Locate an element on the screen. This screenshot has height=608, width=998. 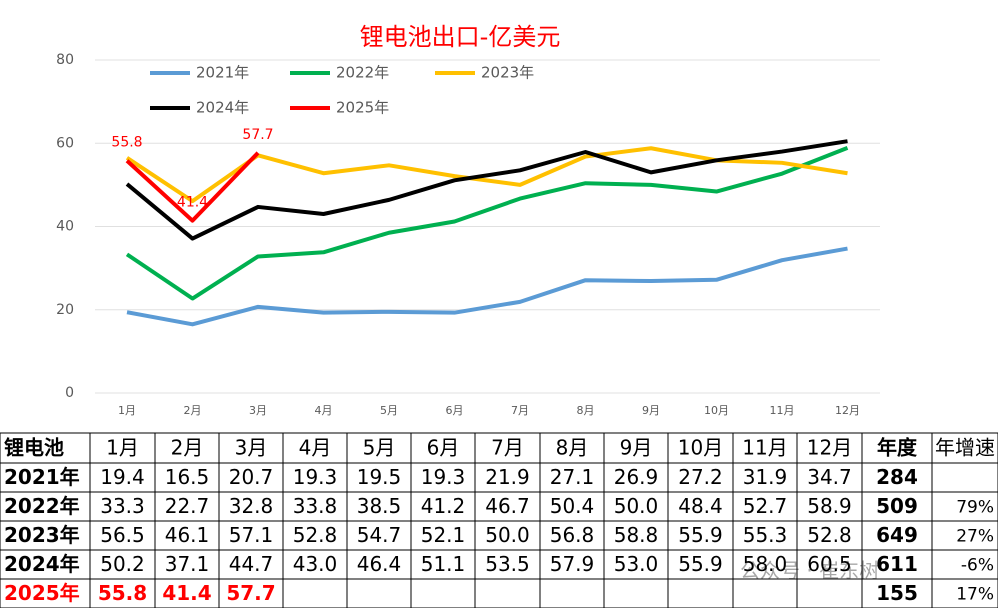
y-tick-label: 40 is located at coordinates (65, 227).